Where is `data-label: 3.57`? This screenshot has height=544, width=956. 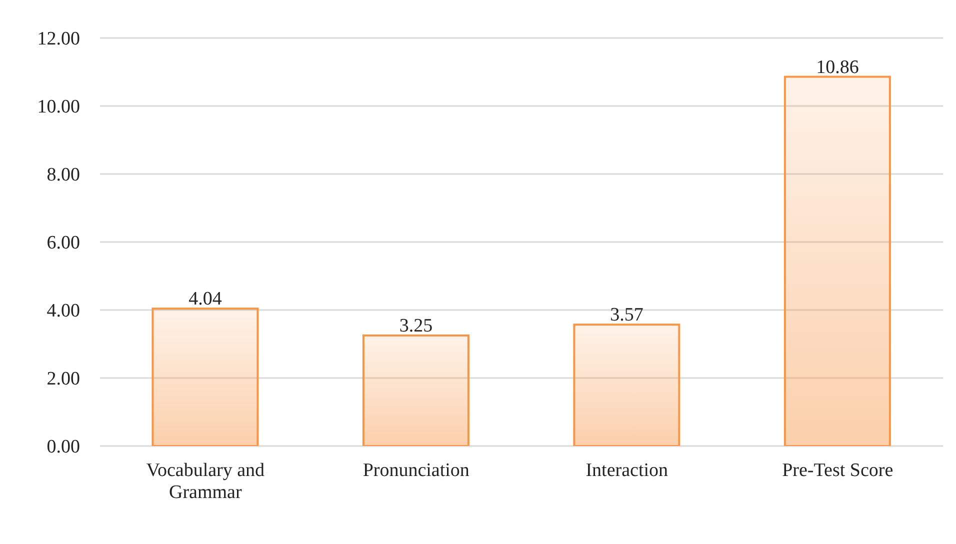
data-label: 3.57 is located at coordinates (627, 315).